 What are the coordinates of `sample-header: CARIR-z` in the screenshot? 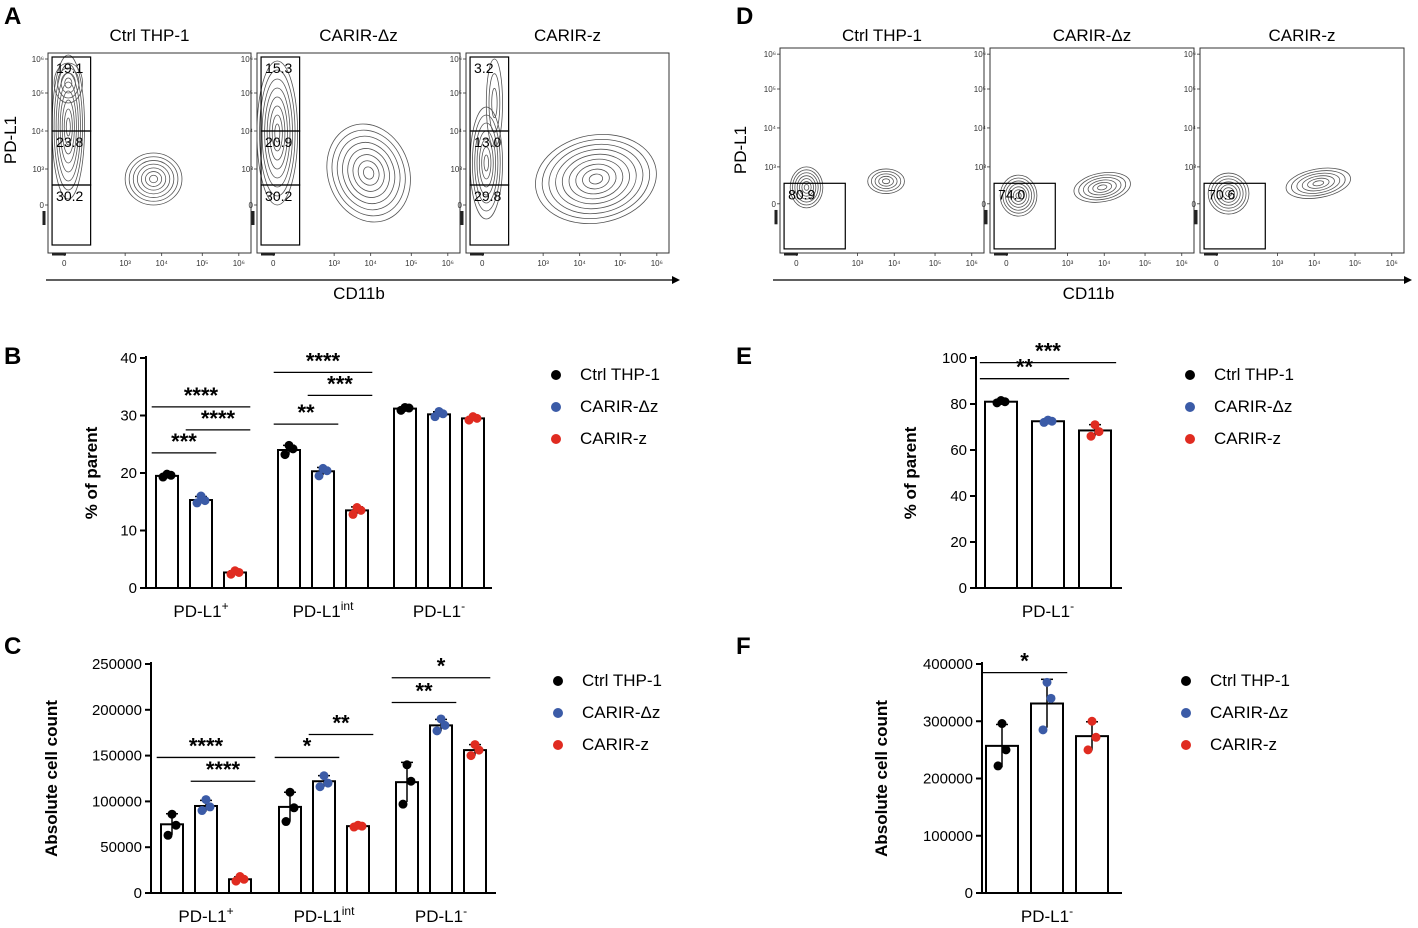 It's located at (1301, 35).